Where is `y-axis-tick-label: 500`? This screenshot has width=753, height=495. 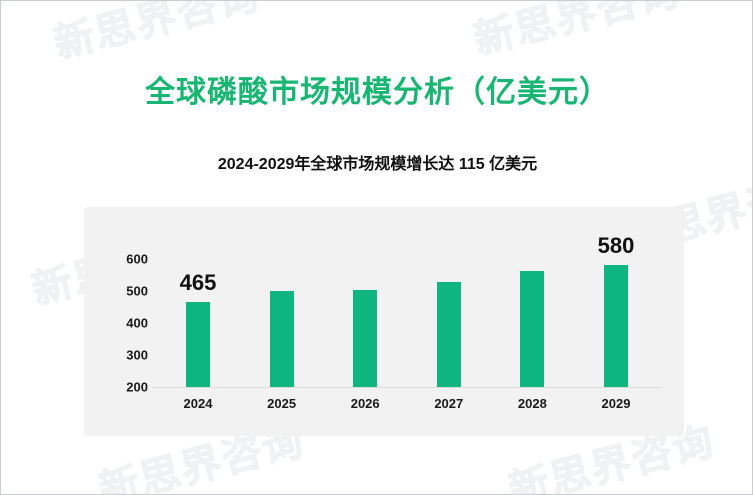 y-axis-tick-label: 500 is located at coordinates (137, 291).